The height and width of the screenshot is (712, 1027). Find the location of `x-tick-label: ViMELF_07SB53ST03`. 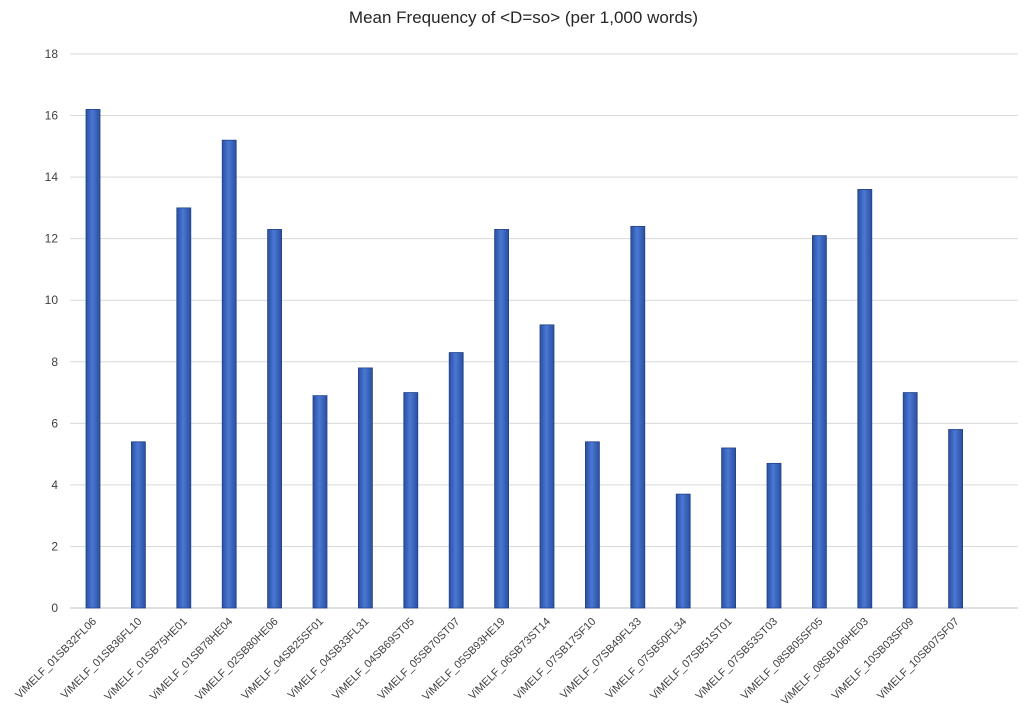

x-tick-label: ViMELF_07SB53ST03 is located at coordinates (737, 659).